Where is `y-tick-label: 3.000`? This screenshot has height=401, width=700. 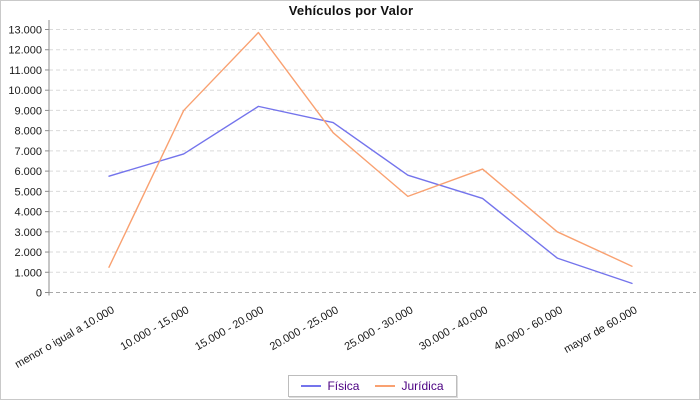
y-tick-label: 3.000 is located at coordinates (28, 233).